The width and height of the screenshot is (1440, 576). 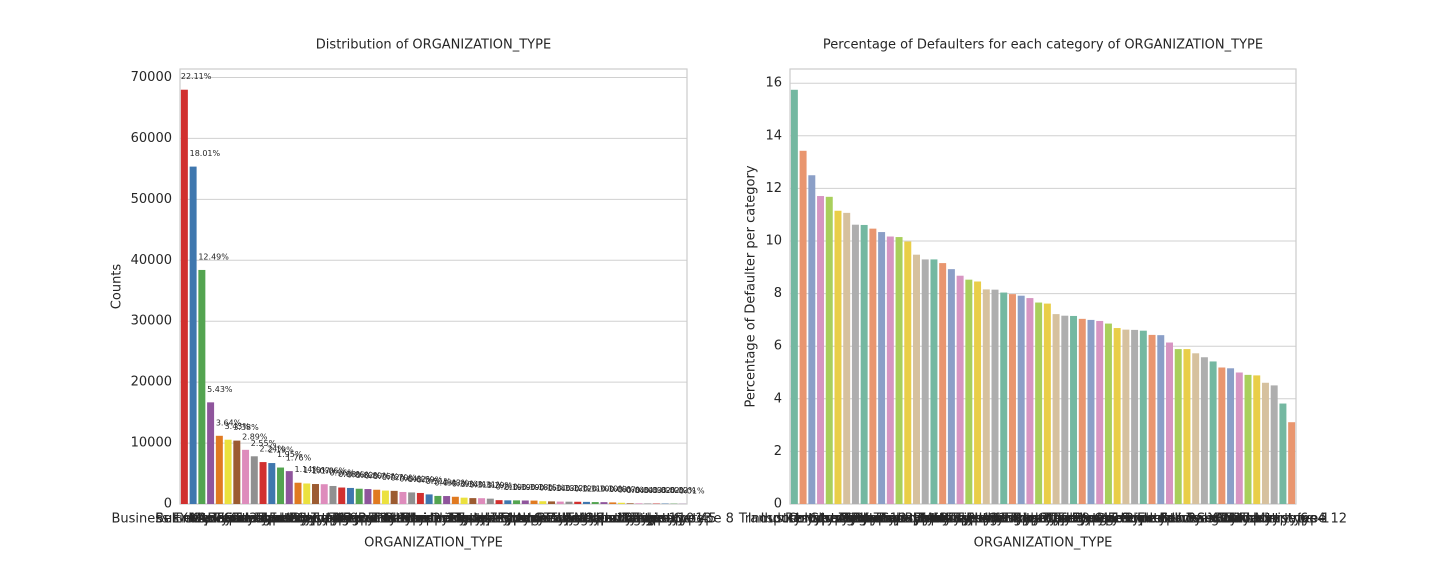 I want to click on x-tick-label: Security Ministries, so click(x=403, y=519).